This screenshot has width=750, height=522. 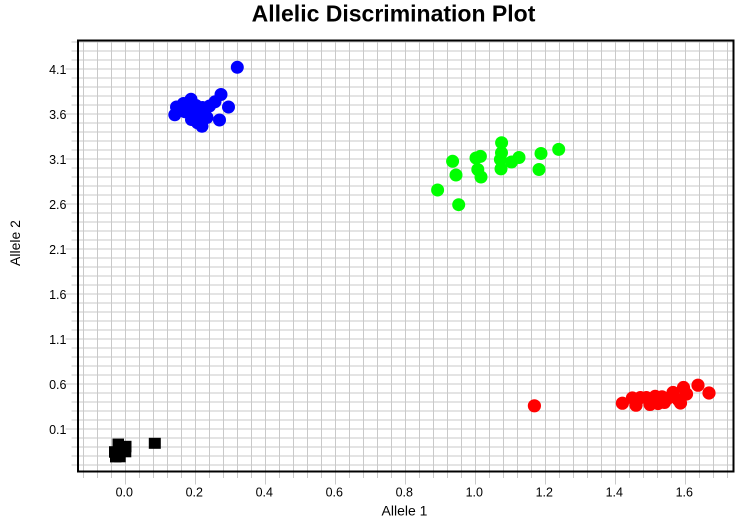 What do you see at coordinates (15, 243) in the screenshot?
I see `svg-text: Allele 2` at bounding box center [15, 243].